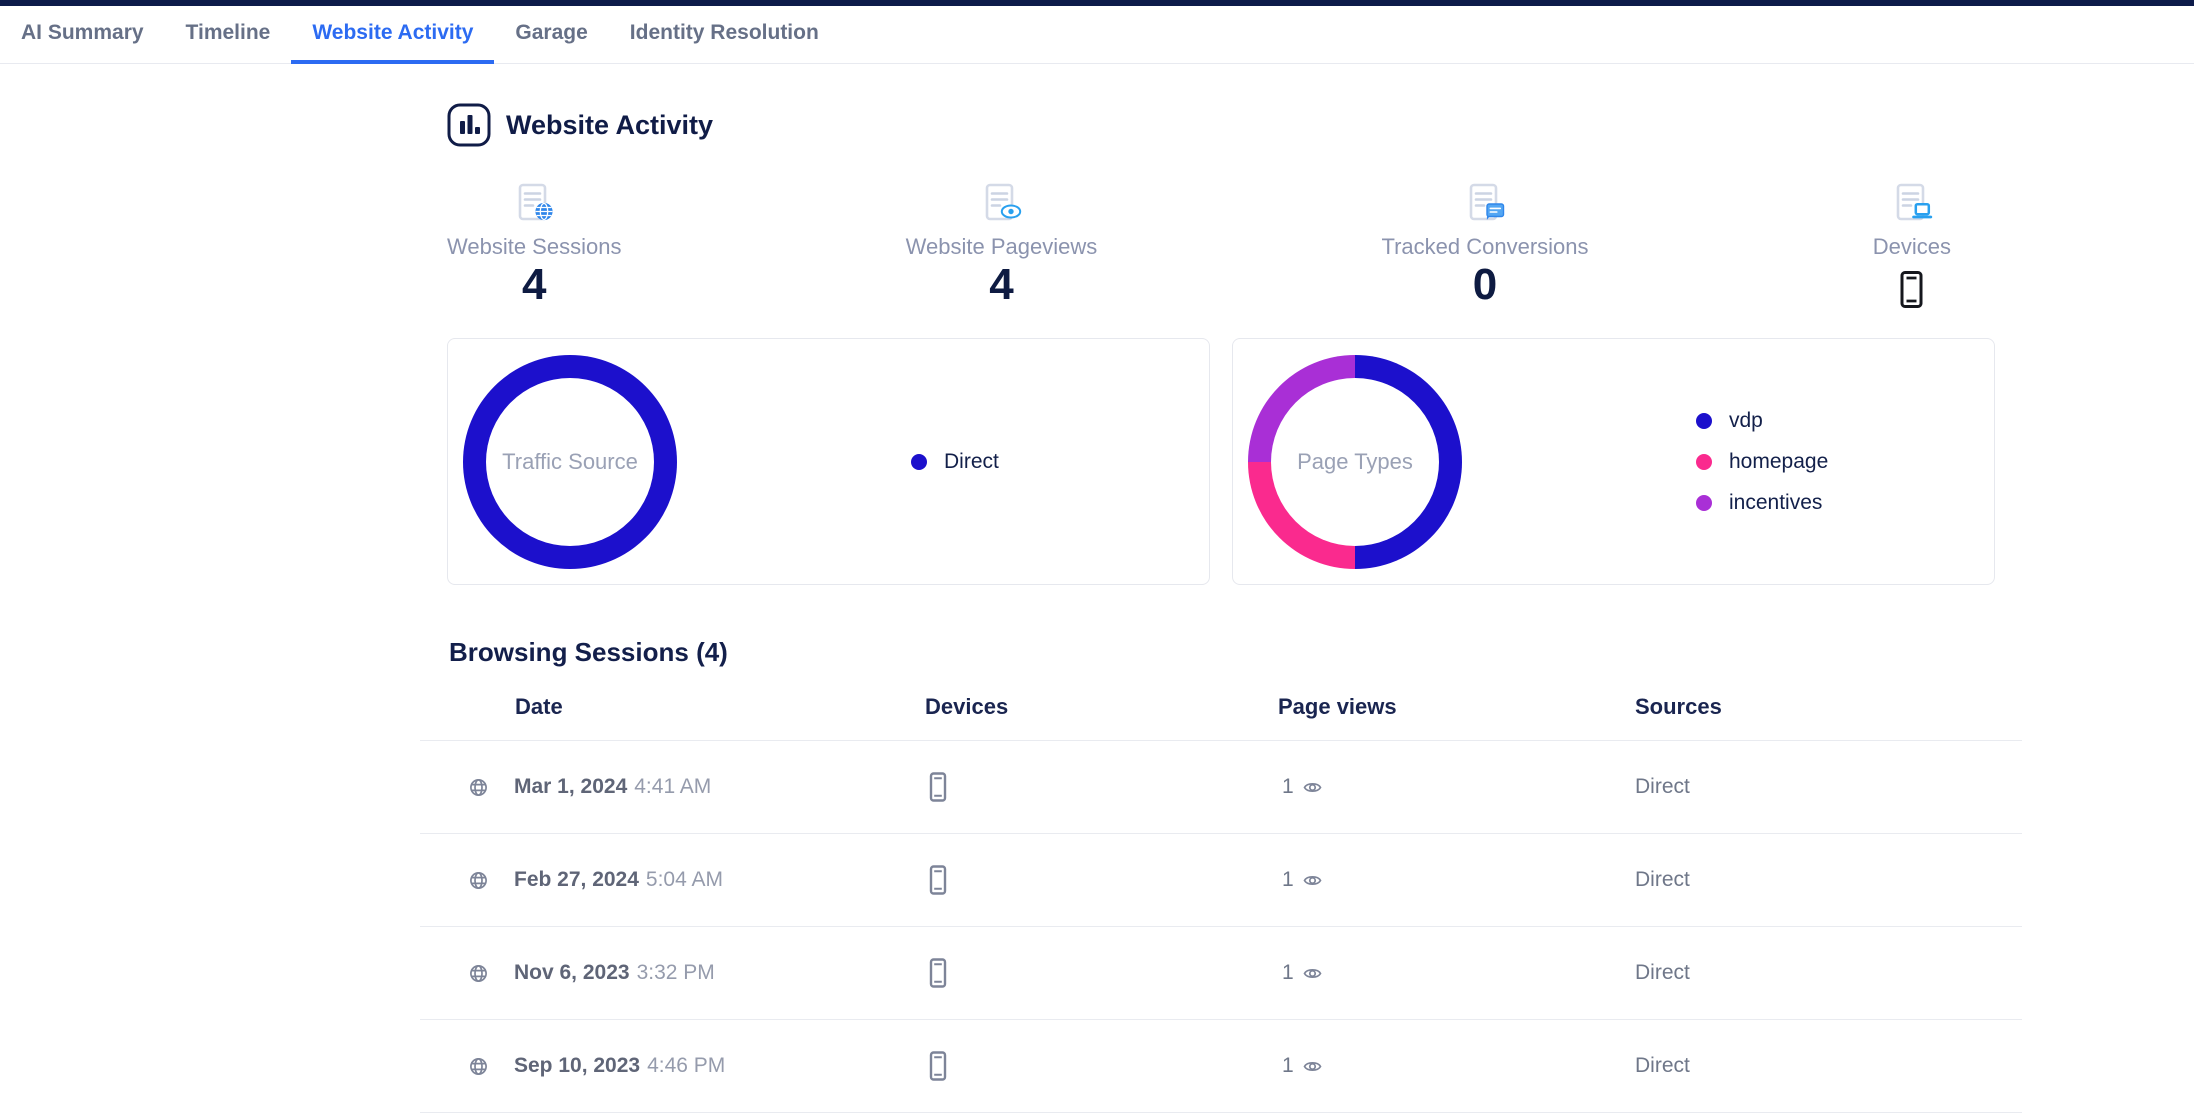  I want to click on table-row: Sep 10, 2023 4:46 PM 1 Direct, so click(1221, 1066).